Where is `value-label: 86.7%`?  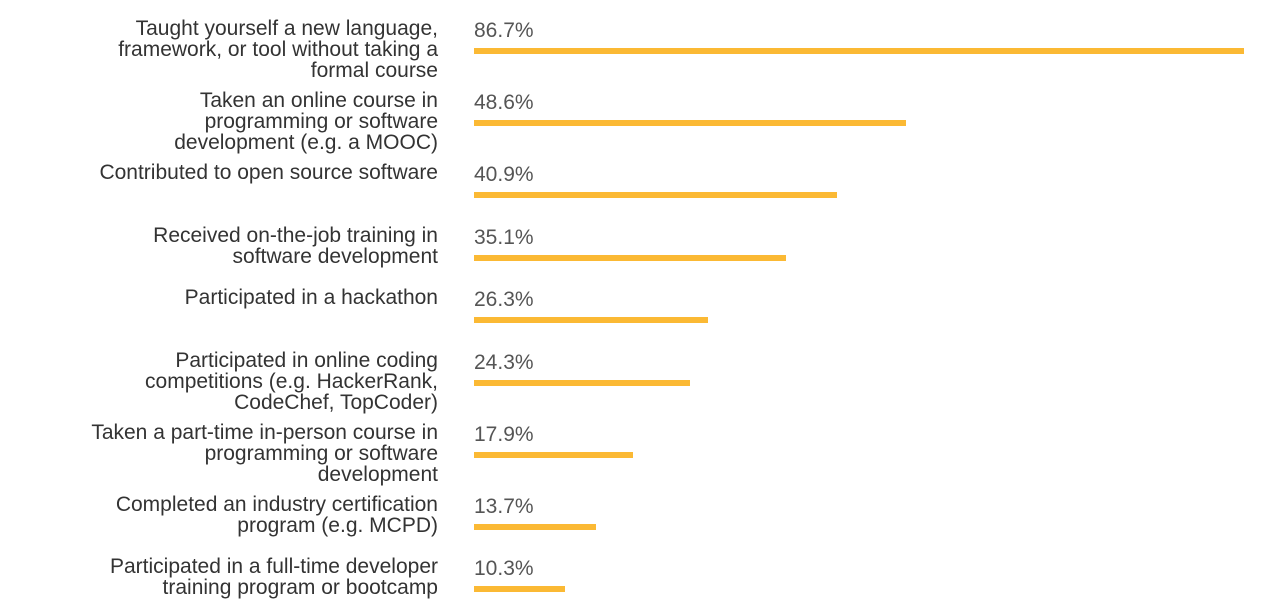
value-label: 86.7% is located at coordinates (504, 30).